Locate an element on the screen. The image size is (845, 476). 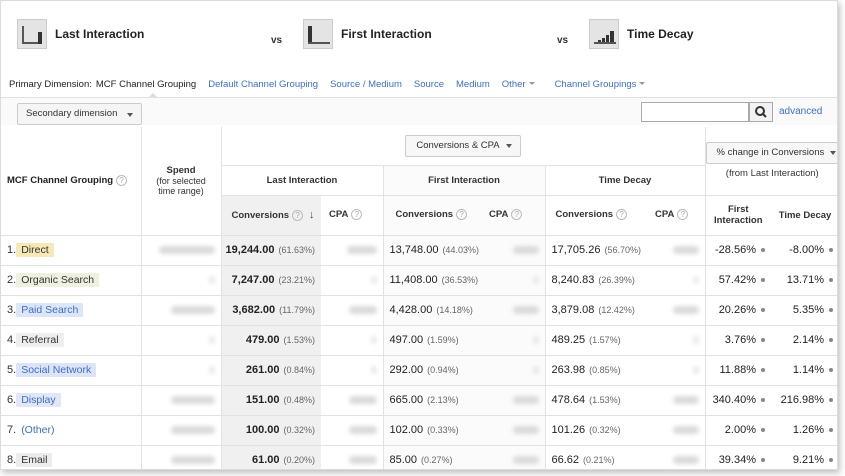
metric-dropdown: Conversions & CPA is located at coordinates (463, 145).